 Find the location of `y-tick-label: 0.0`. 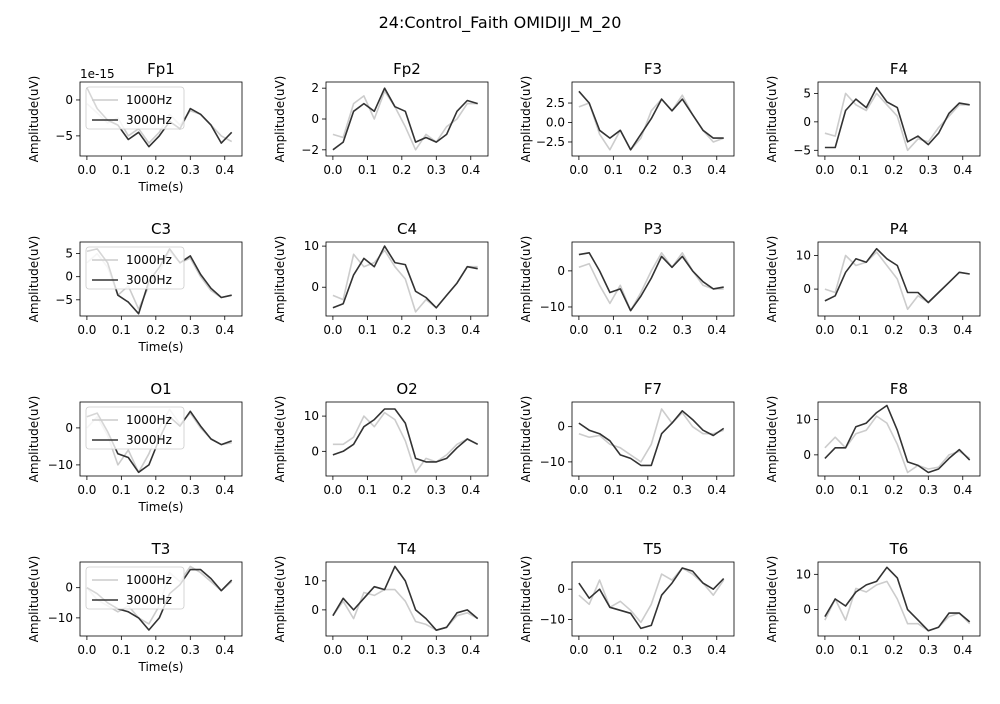

y-tick-label: 0.0 is located at coordinates (555, 123).